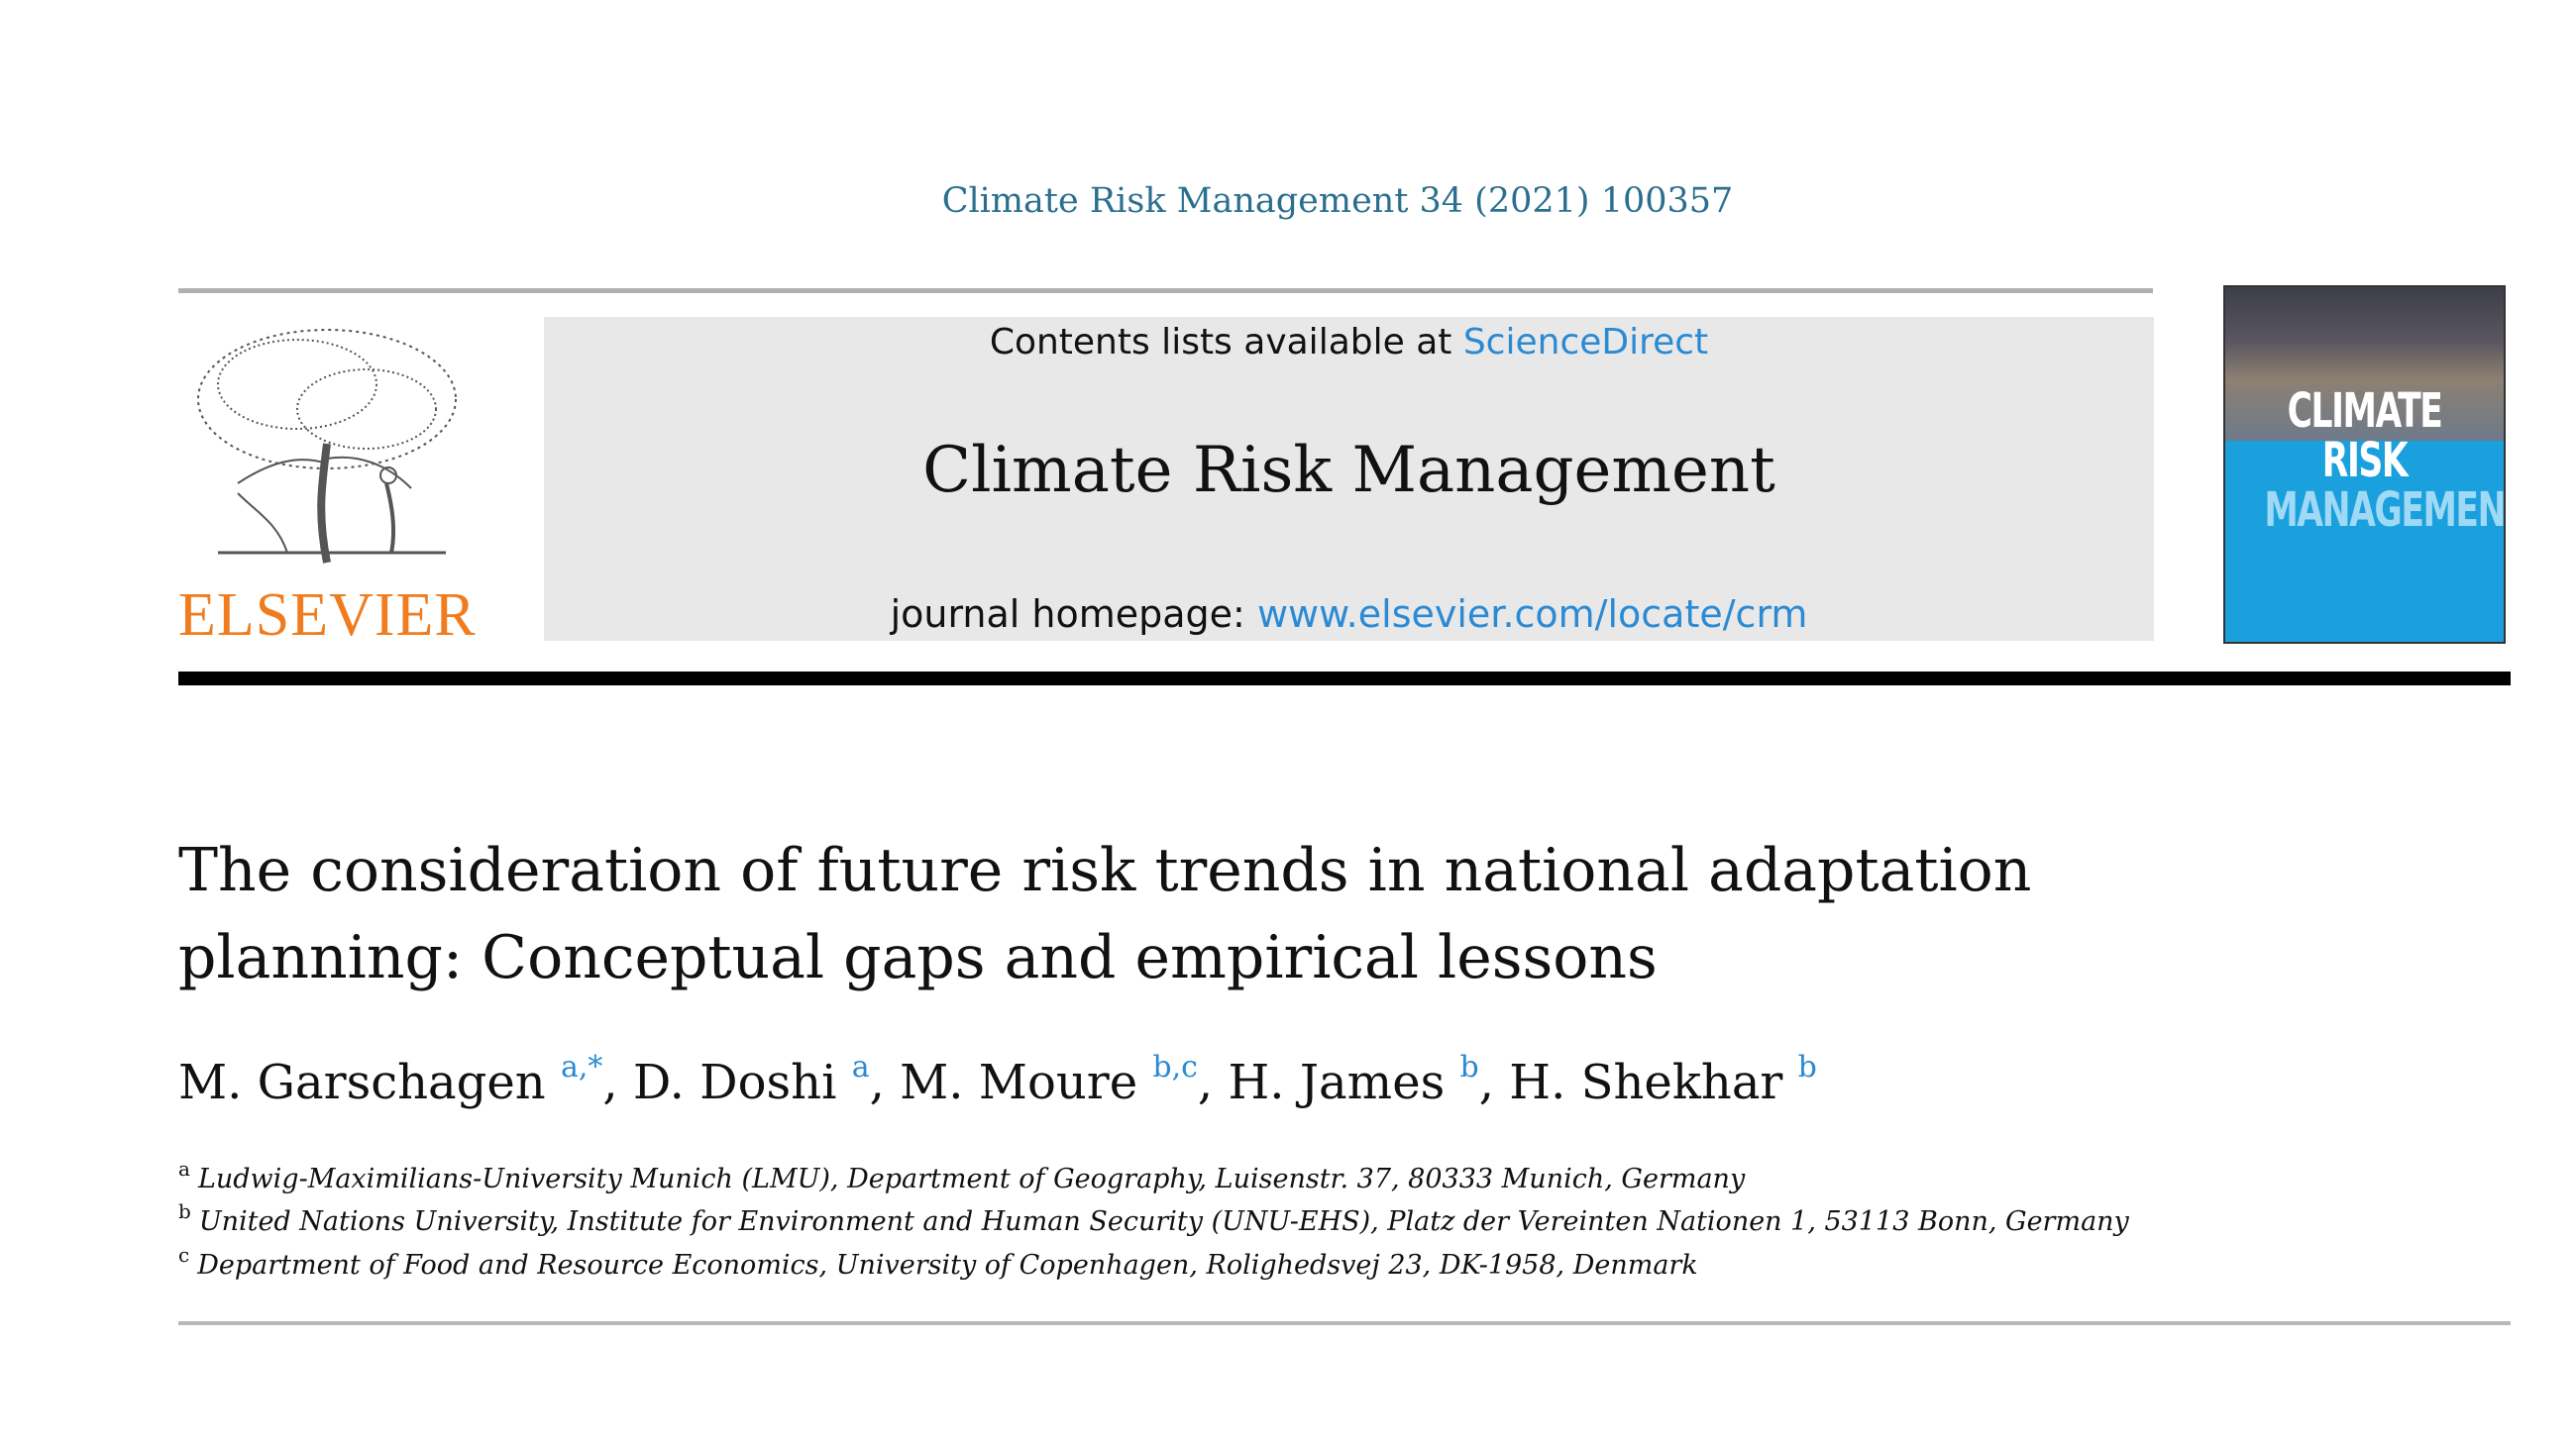 The image size is (2576, 1449). I want to click on cover-sky, so click(2364, 364).